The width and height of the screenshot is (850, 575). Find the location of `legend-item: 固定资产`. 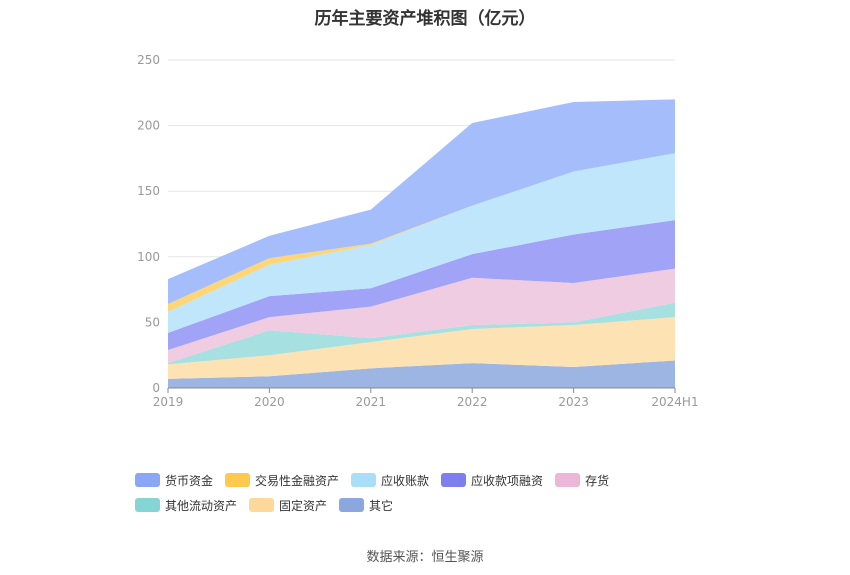

legend-item: 固定资产 is located at coordinates (288, 505).